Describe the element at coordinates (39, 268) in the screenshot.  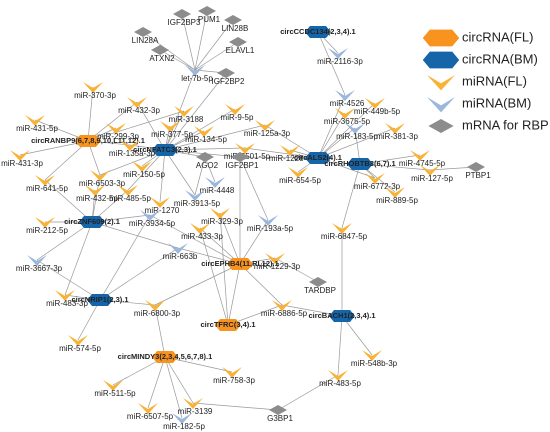
I see `node-label: miR-3667-3p` at that location.